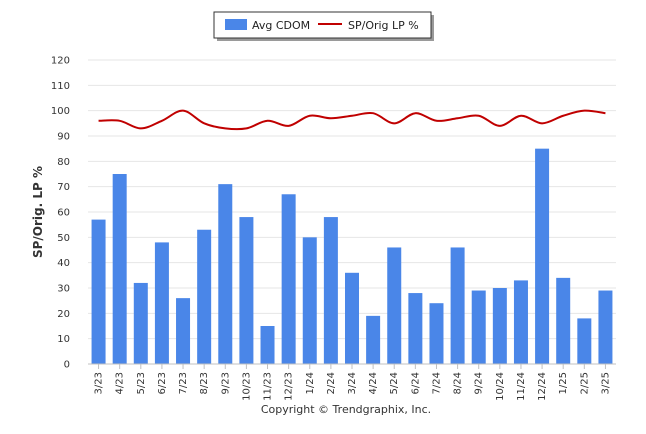 This screenshot has height=434, width=646. What do you see at coordinates (268, 386) in the screenshot?
I see `x-tick-label: 11/23` at bounding box center [268, 386].